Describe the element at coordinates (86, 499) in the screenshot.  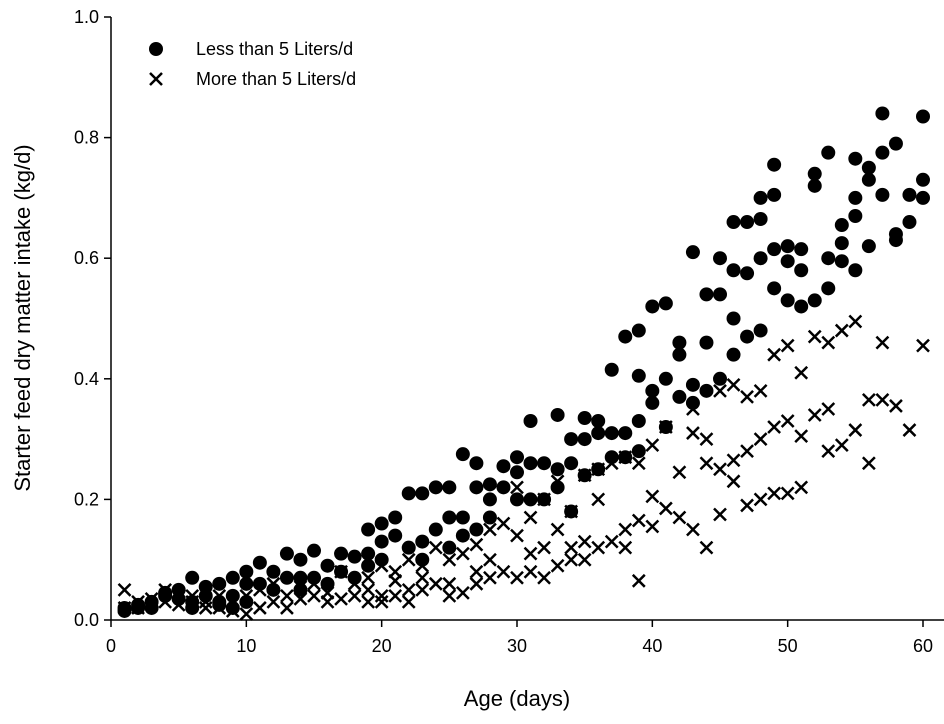
I see `y-tick-label: 0.2` at that location.